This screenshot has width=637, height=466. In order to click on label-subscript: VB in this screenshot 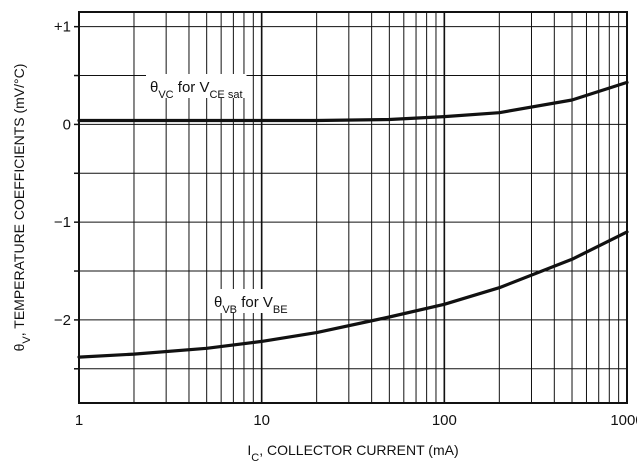, I will do `click(229, 310)`.